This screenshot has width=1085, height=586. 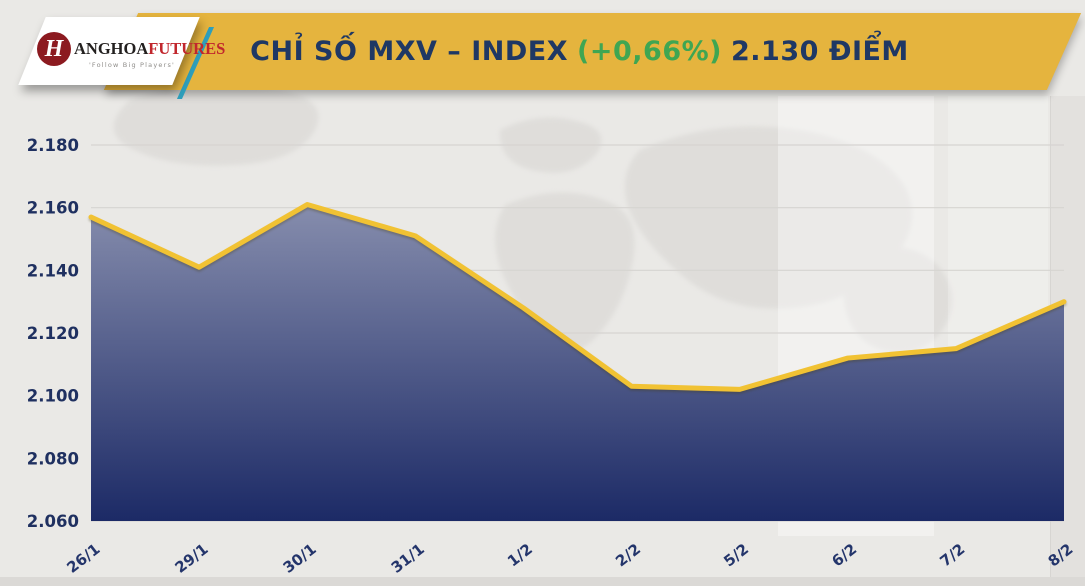 What do you see at coordinates (111, 48) in the screenshot?
I see `logo-wordmark-primary: ANGHOA` at bounding box center [111, 48].